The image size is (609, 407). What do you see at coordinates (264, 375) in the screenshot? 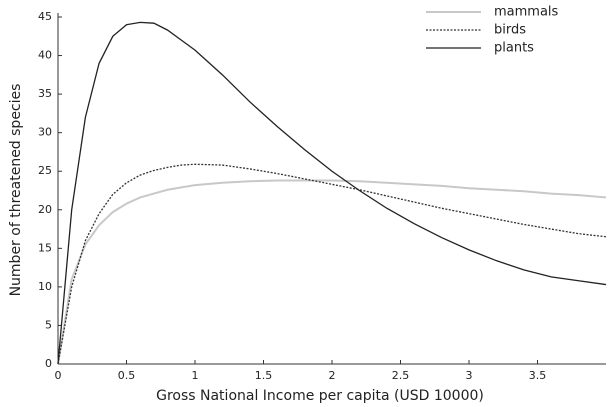
I see `x-tick-label: 1.5` at bounding box center [264, 375].